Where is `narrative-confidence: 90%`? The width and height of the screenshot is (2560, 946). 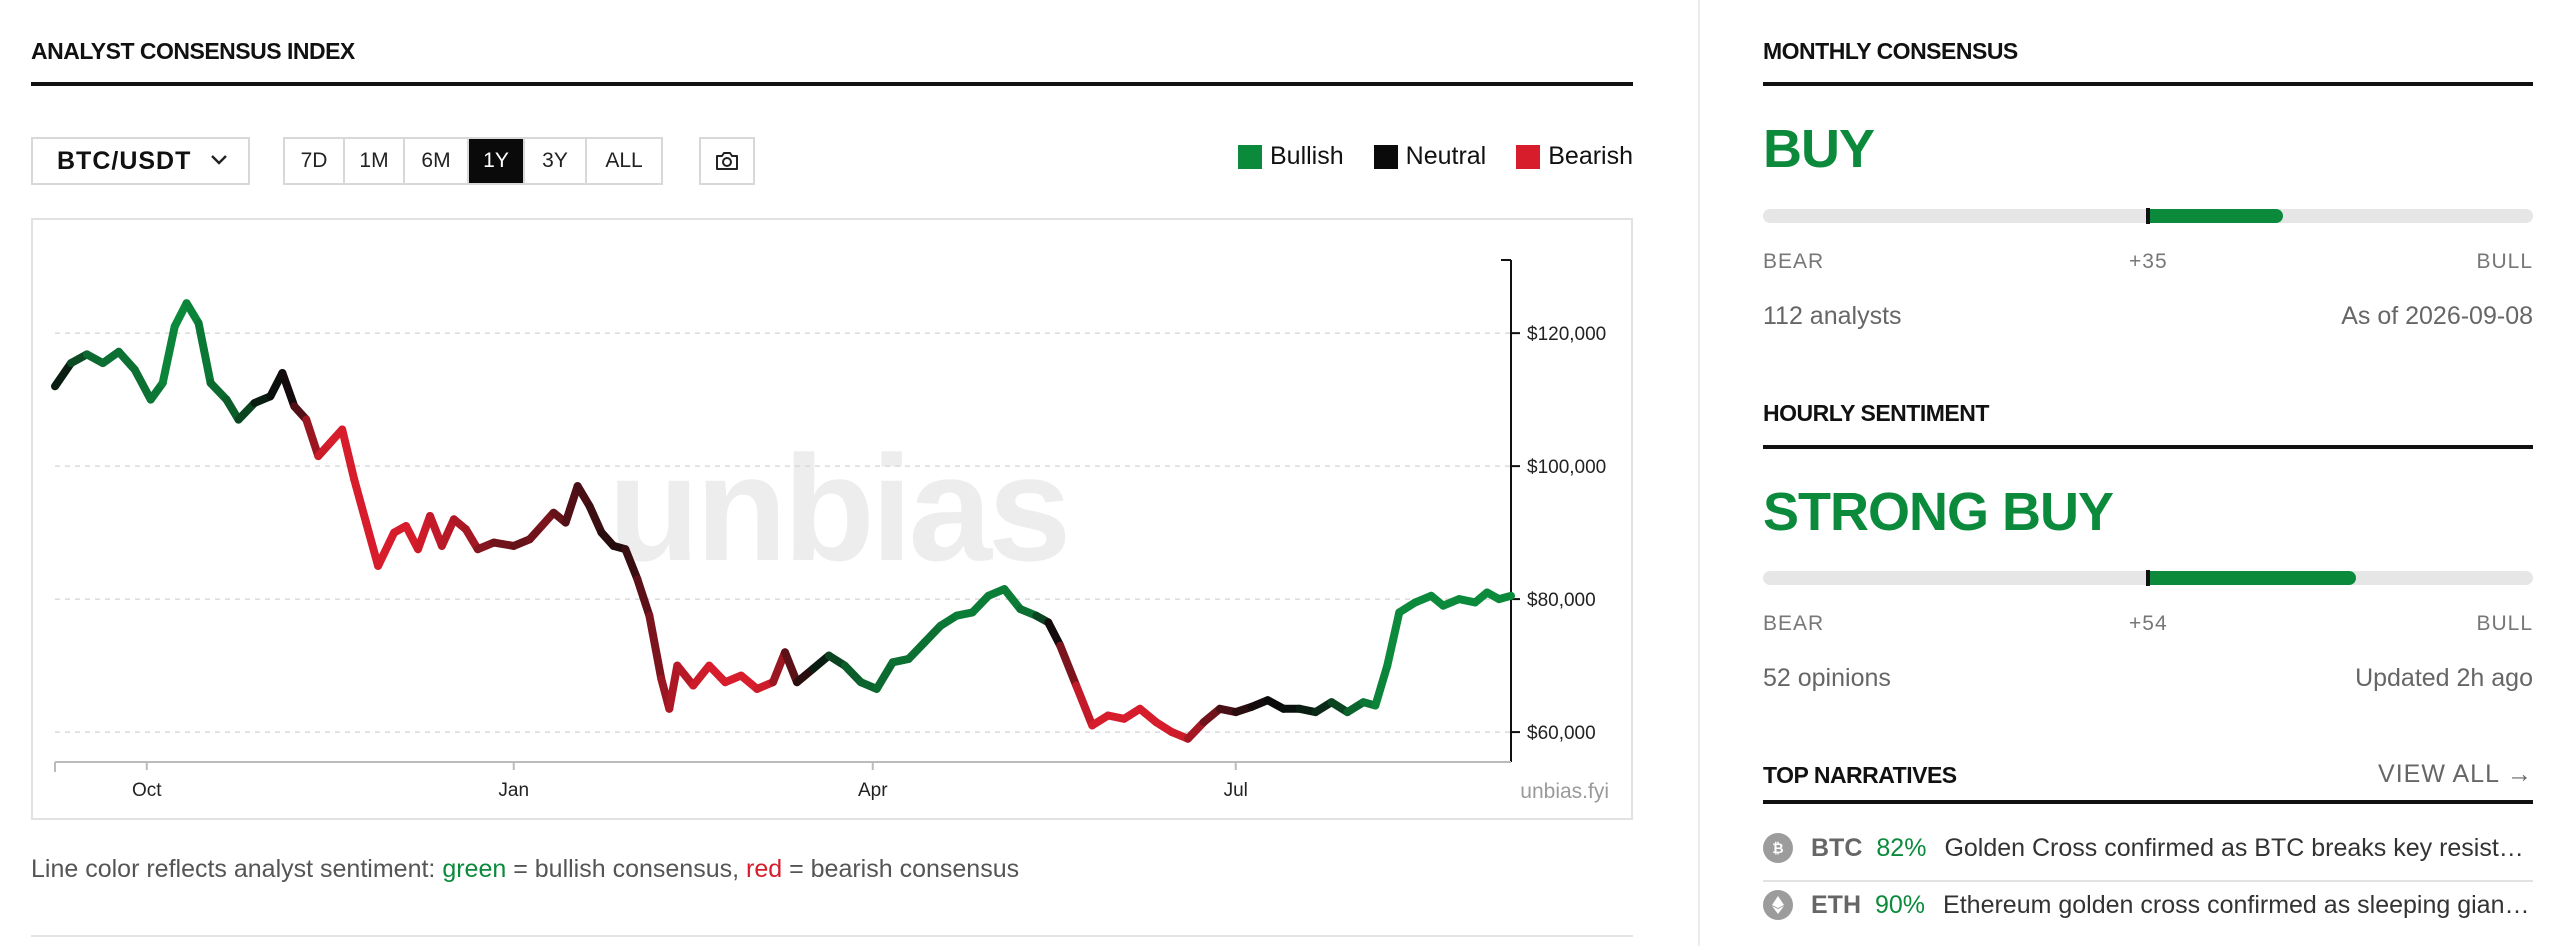 narrative-confidence: 90% is located at coordinates (1900, 904).